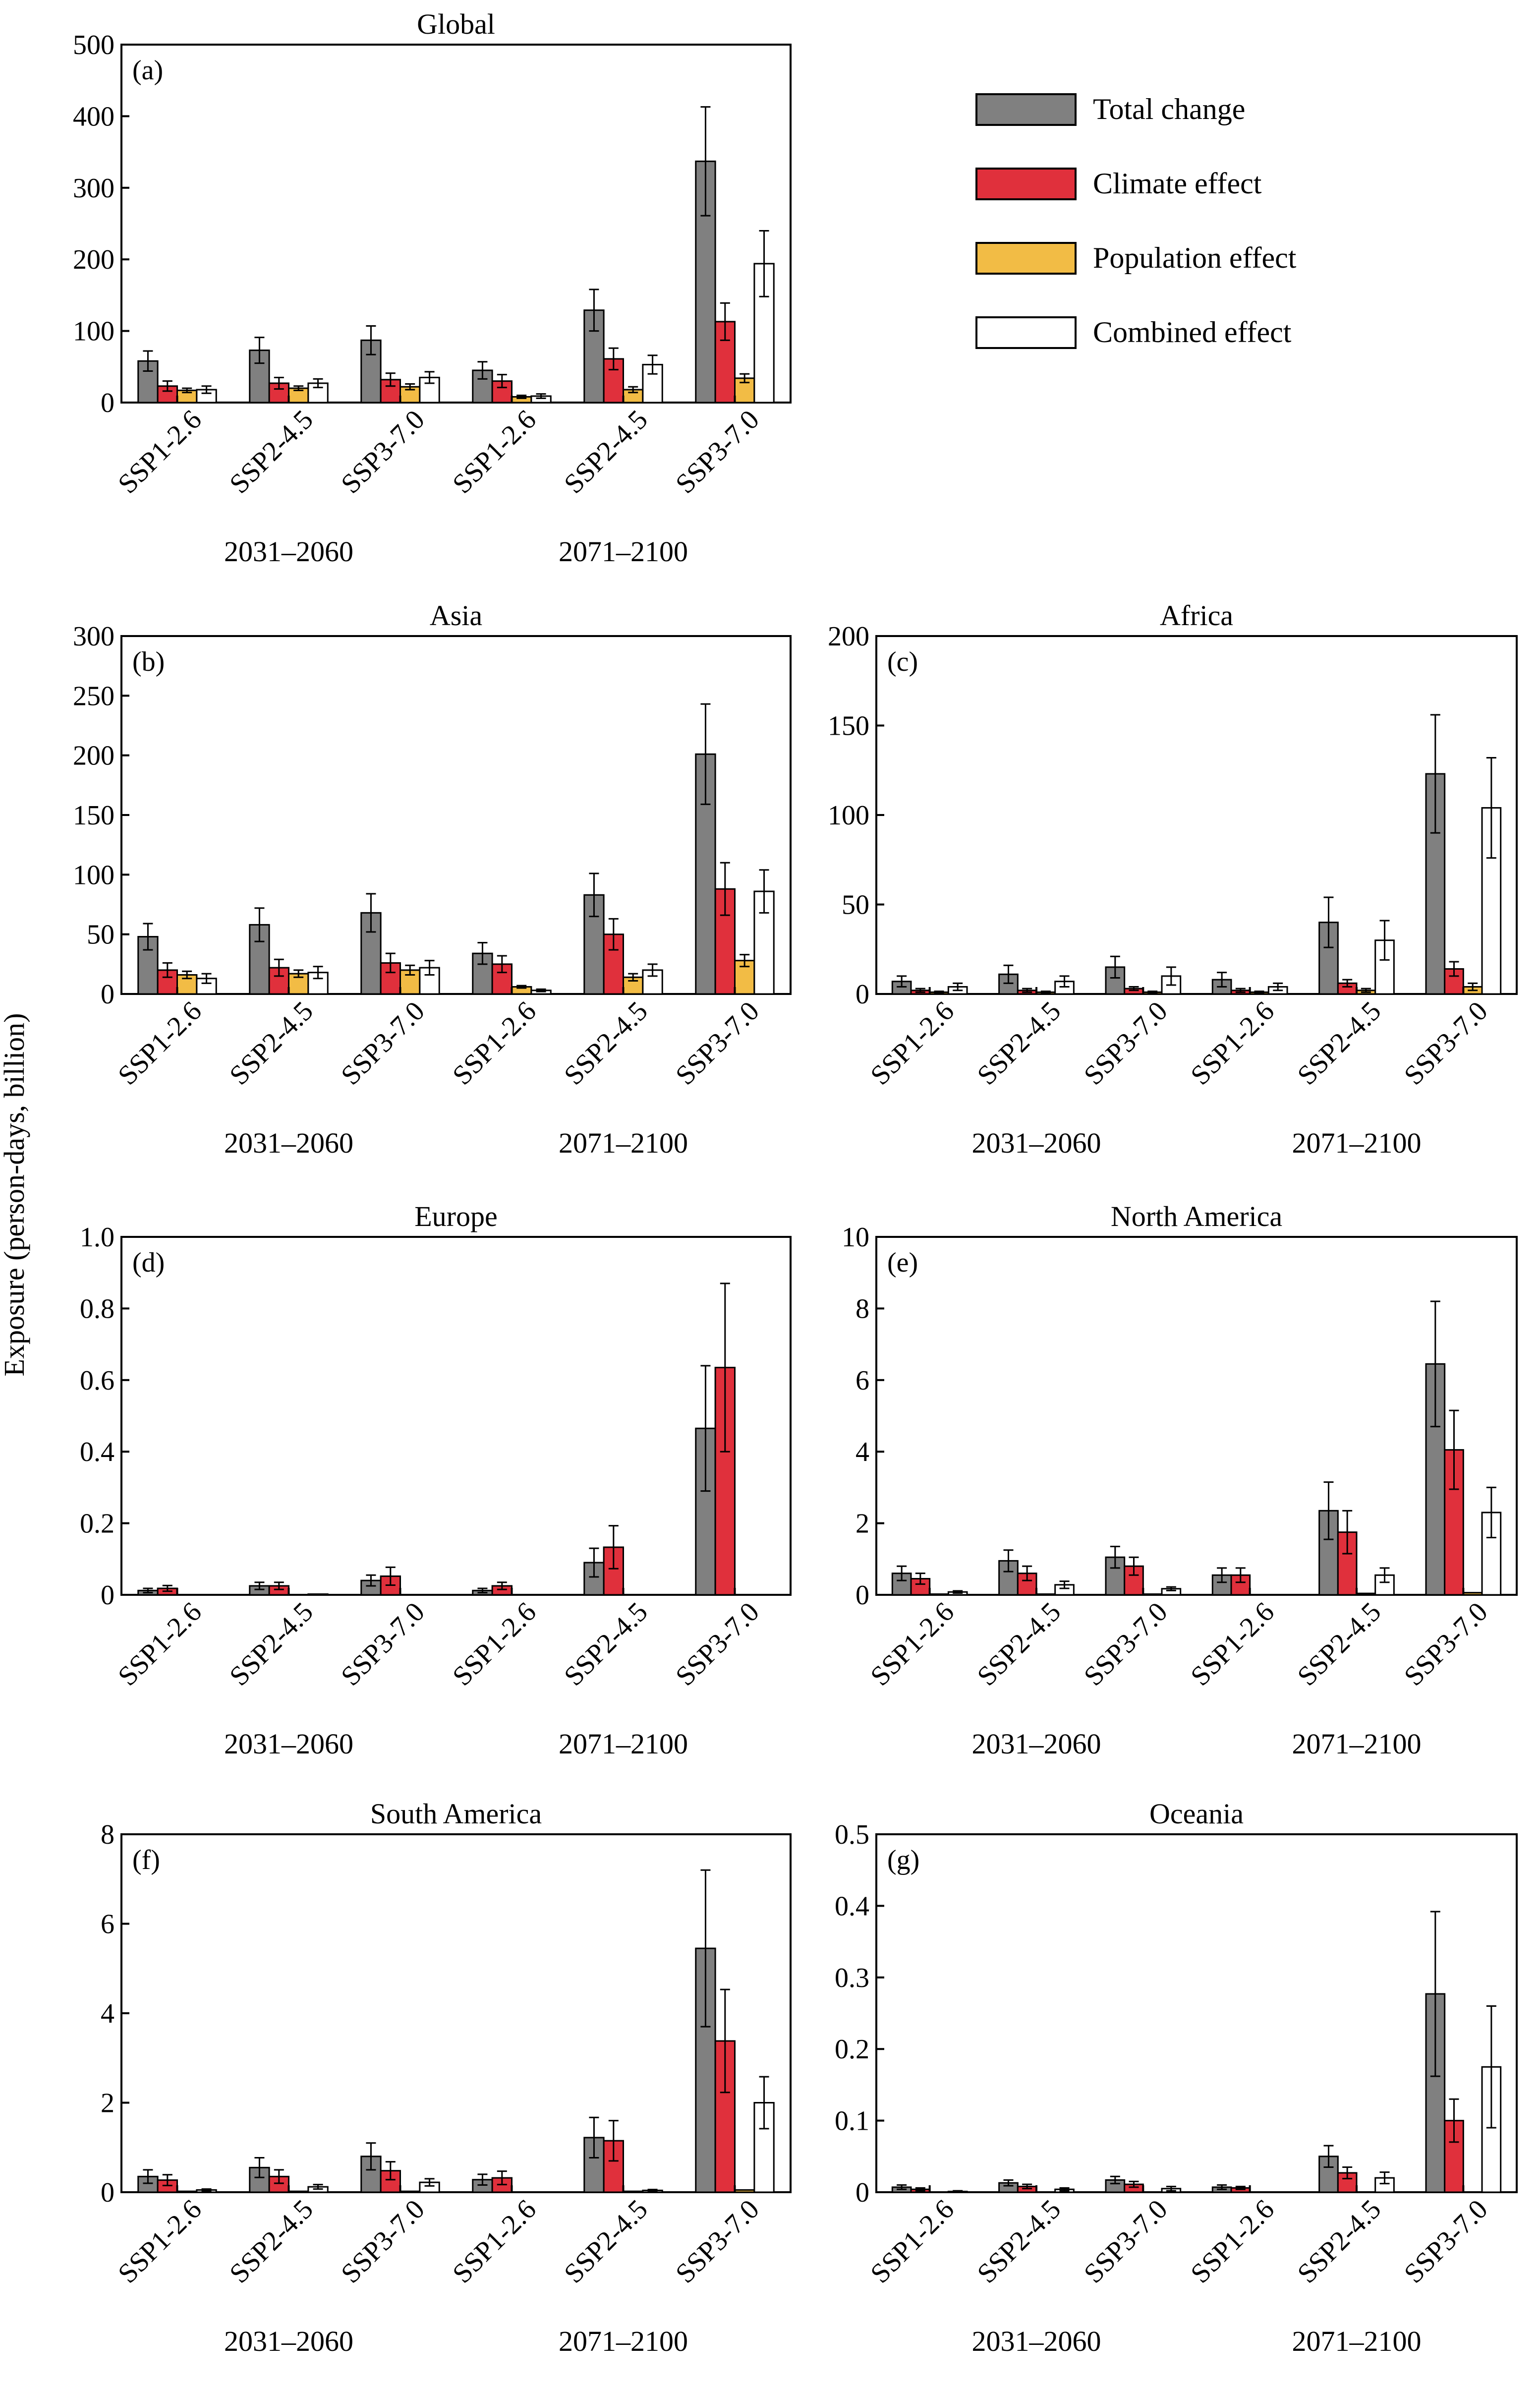 This screenshot has width=1540, height=2390. Describe the element at coordinates (1169, 109) in the screenshot. I see `legend-label-0: Total change` at that location.